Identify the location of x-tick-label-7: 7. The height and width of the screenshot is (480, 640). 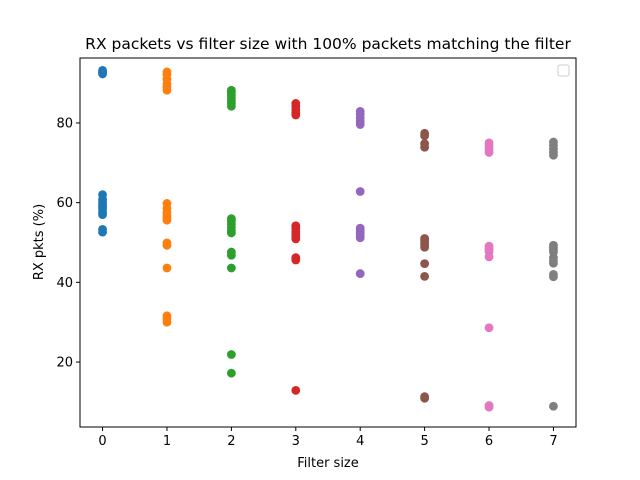
(553, 441).